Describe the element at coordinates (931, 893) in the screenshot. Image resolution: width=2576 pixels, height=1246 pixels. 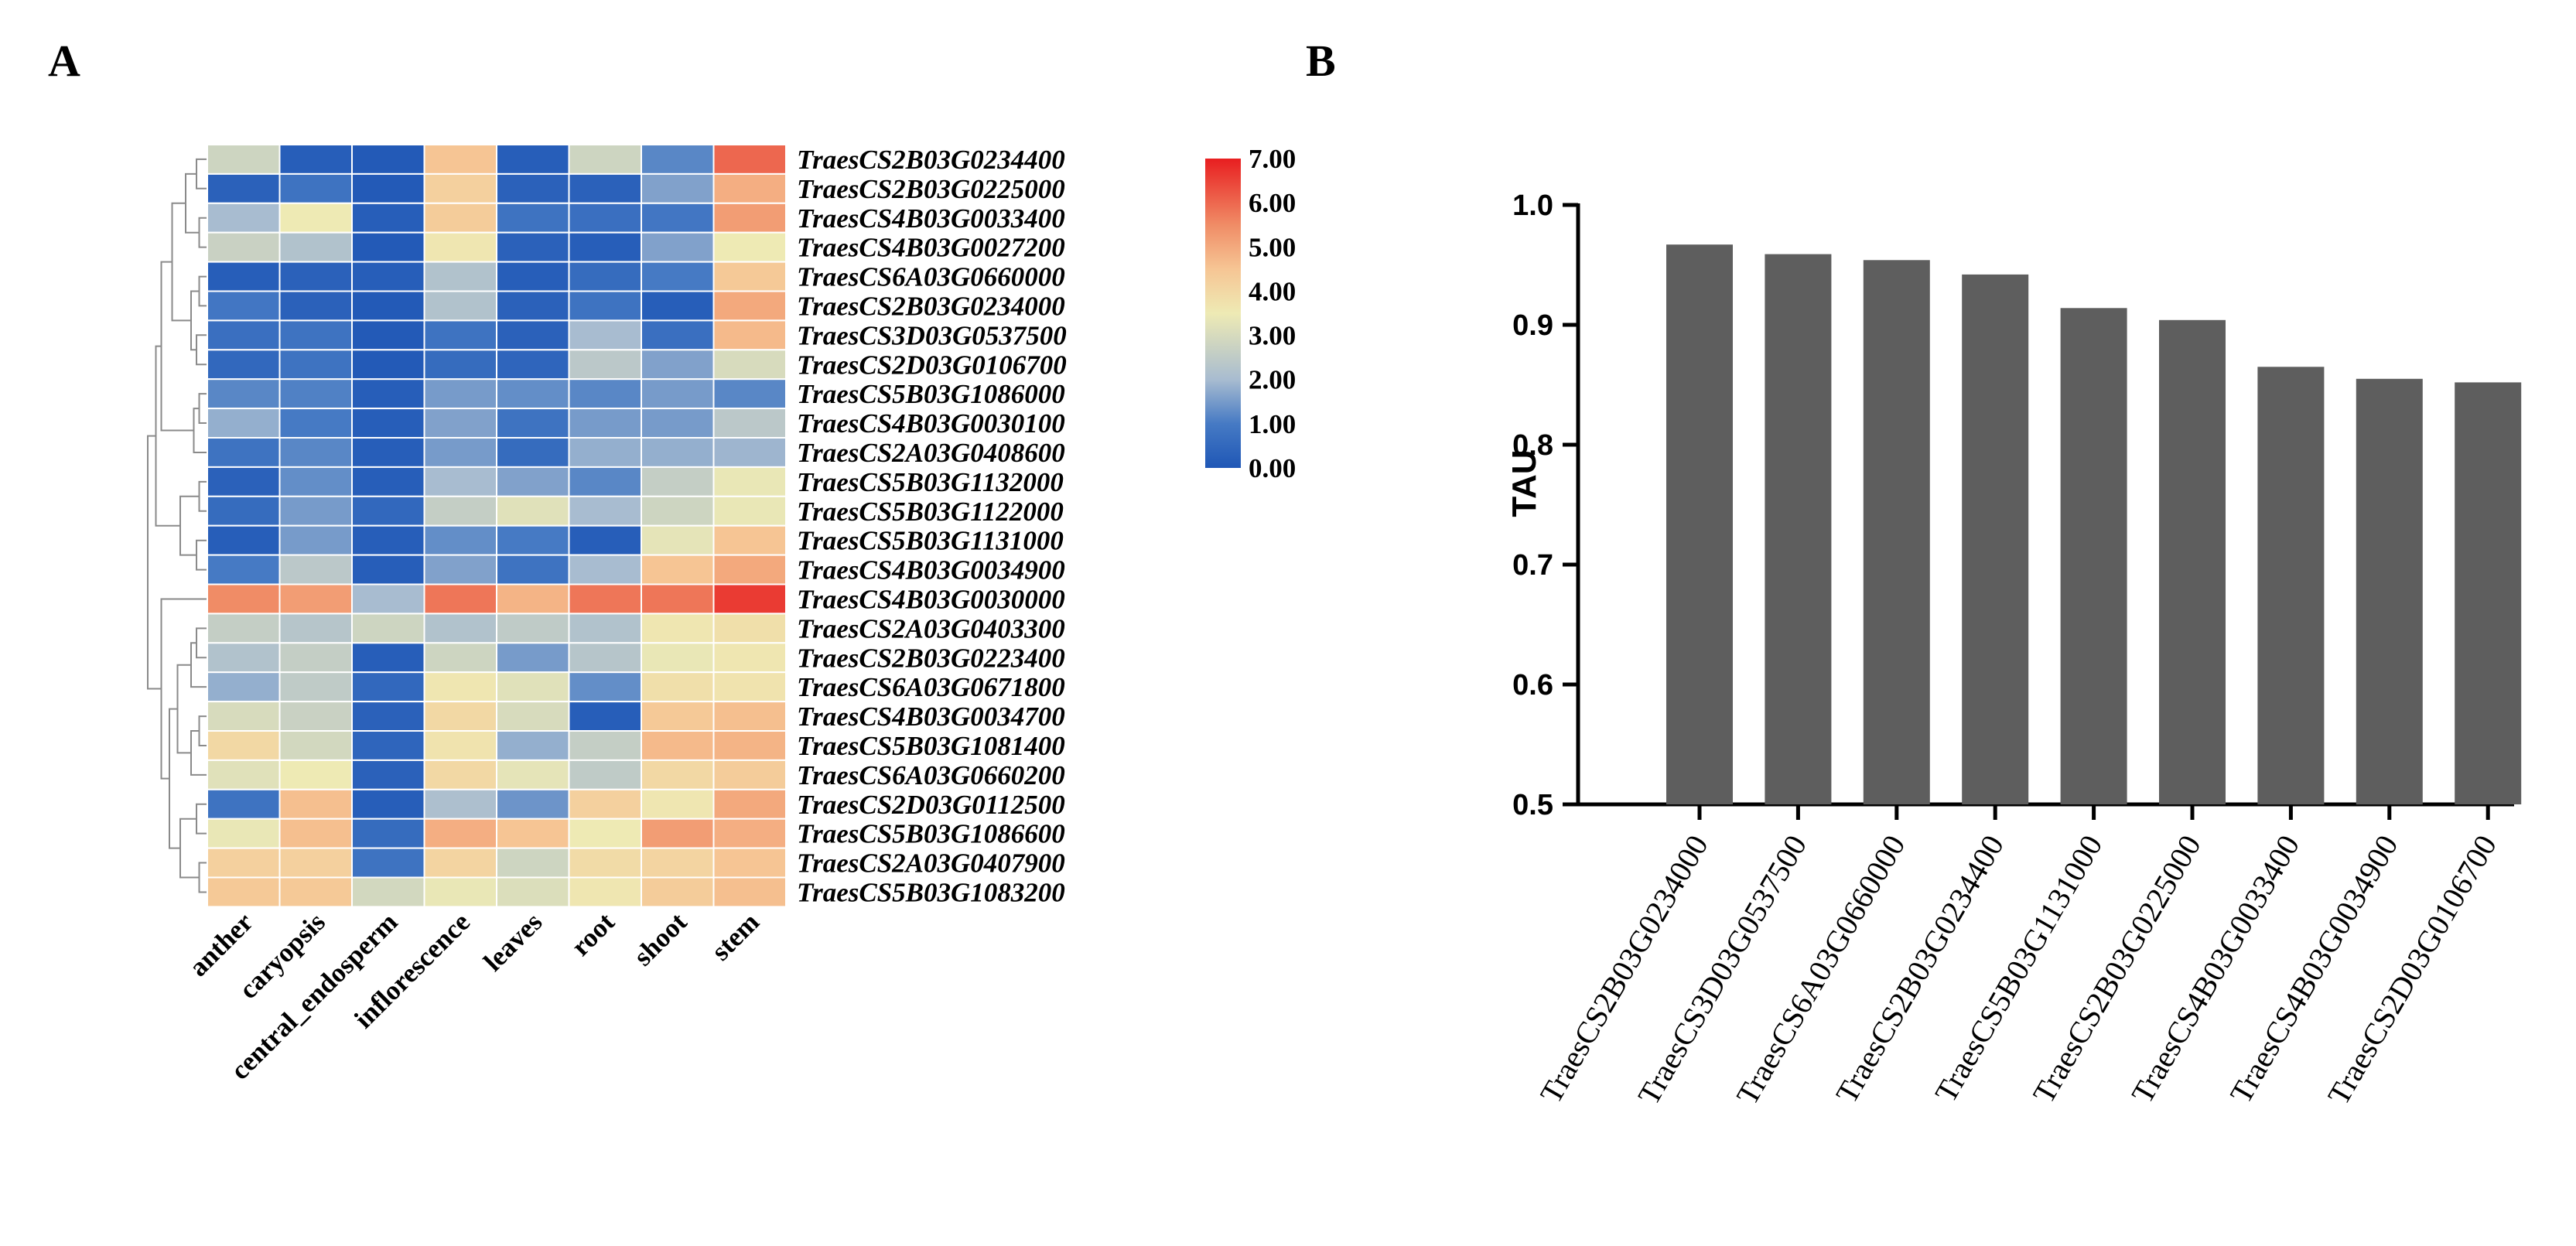
I see `heatmap-row-label: TraesCS5B03G1083200` at that location.